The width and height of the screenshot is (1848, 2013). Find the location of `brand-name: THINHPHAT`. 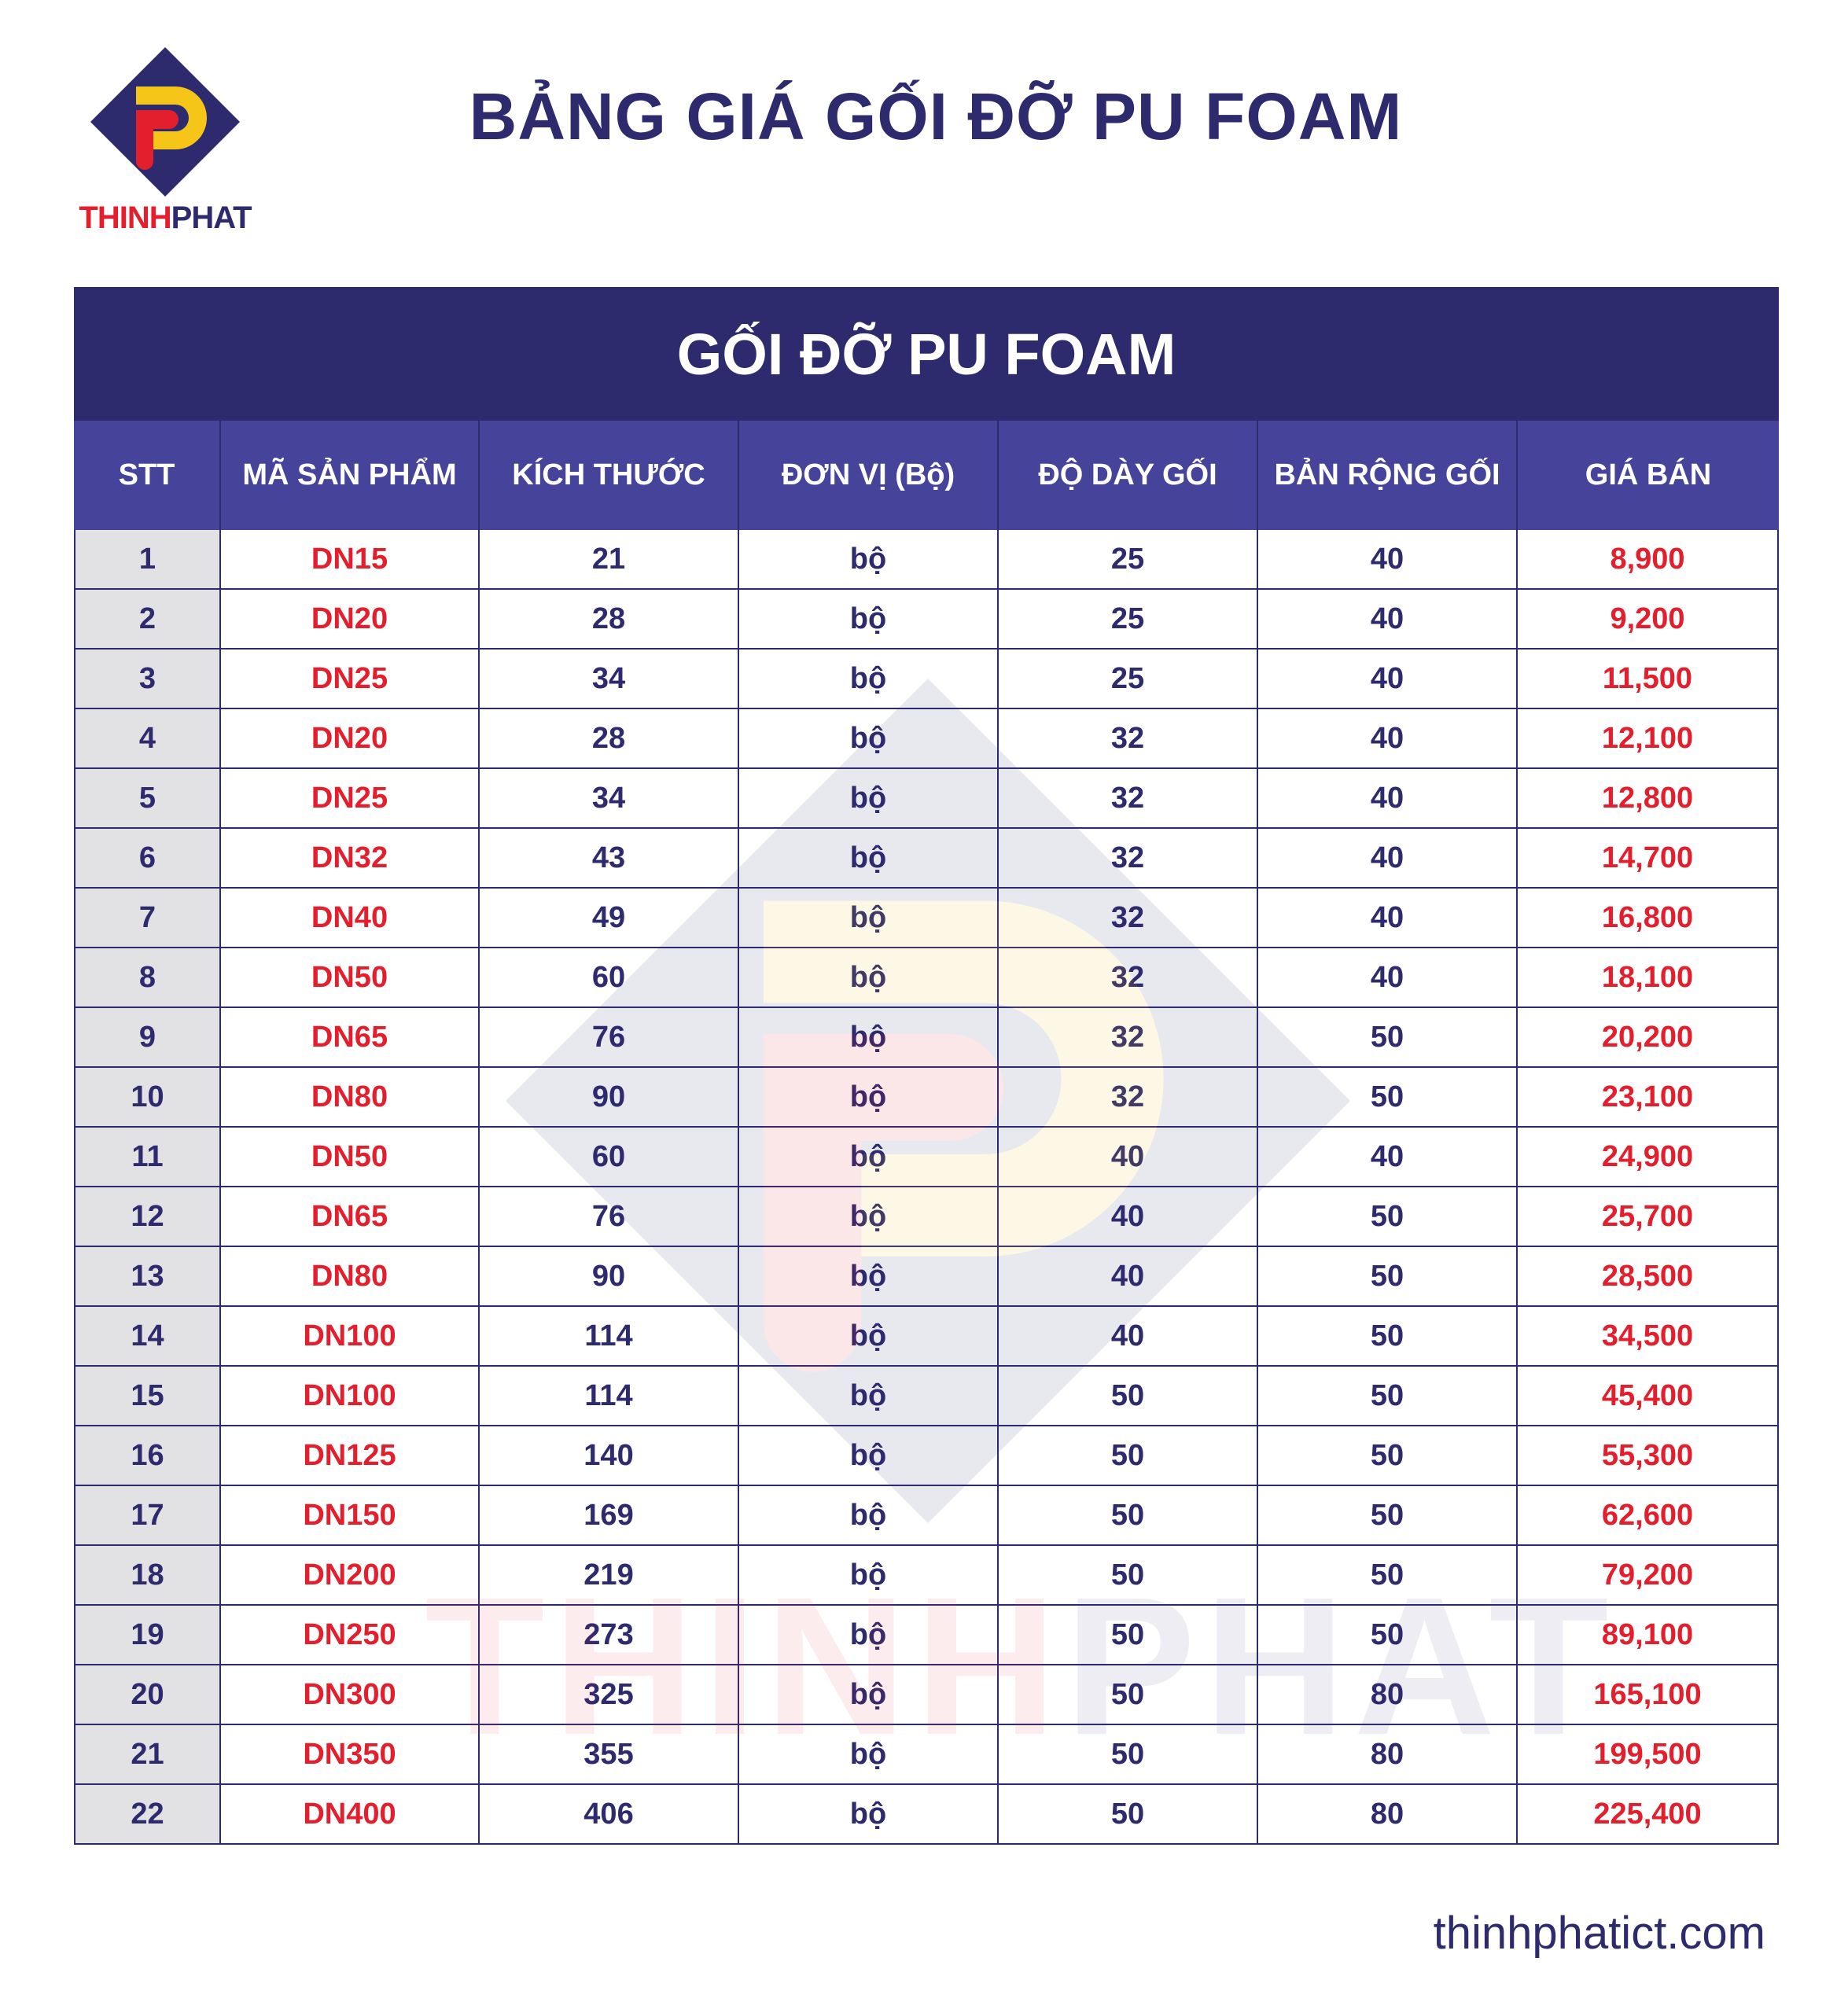

brand-name: THINHPHAT is located at coordinates (165, 218).